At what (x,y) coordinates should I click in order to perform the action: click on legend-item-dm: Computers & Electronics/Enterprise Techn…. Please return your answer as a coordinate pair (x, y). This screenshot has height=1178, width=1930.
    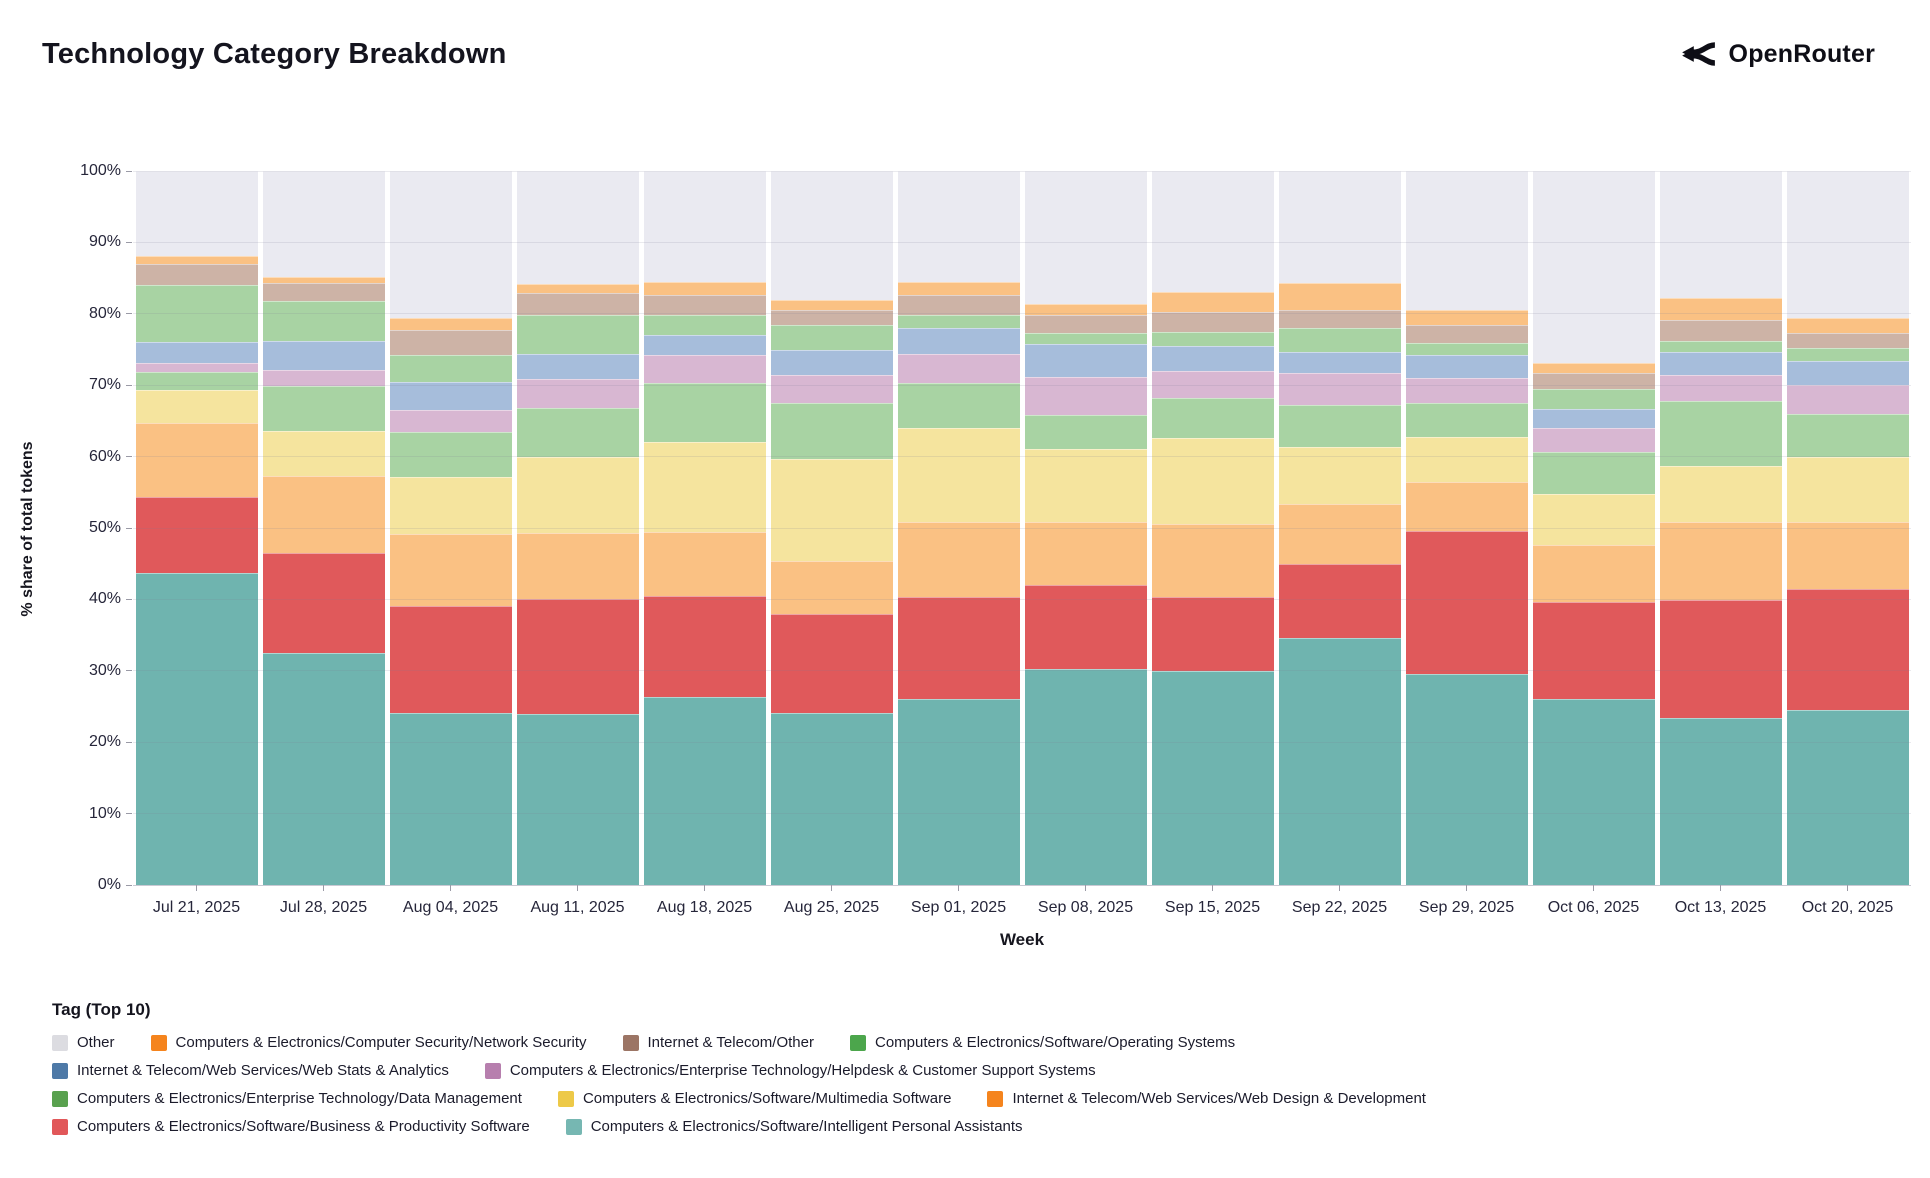
    Looking at the image, I should click on (287, 1098).